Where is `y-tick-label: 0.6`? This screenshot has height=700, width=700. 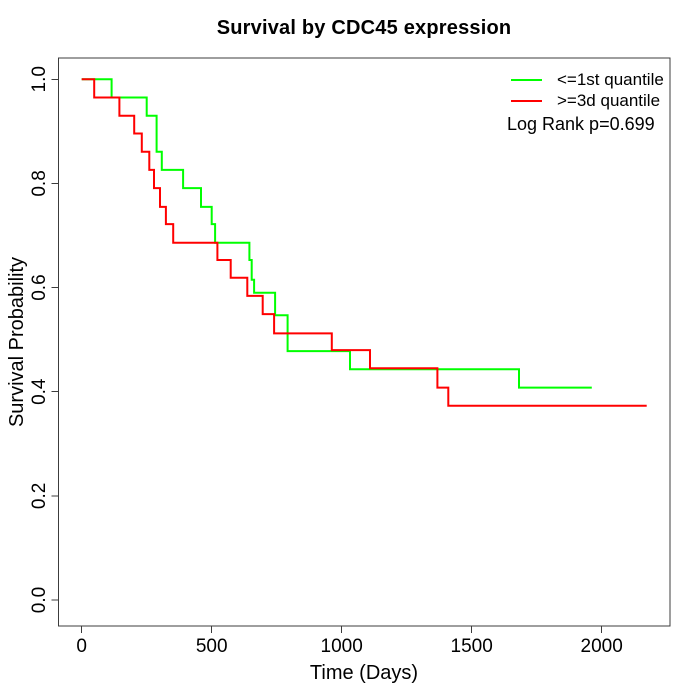 y-tick-label: 0.6 is located at coordinates (39, 287).